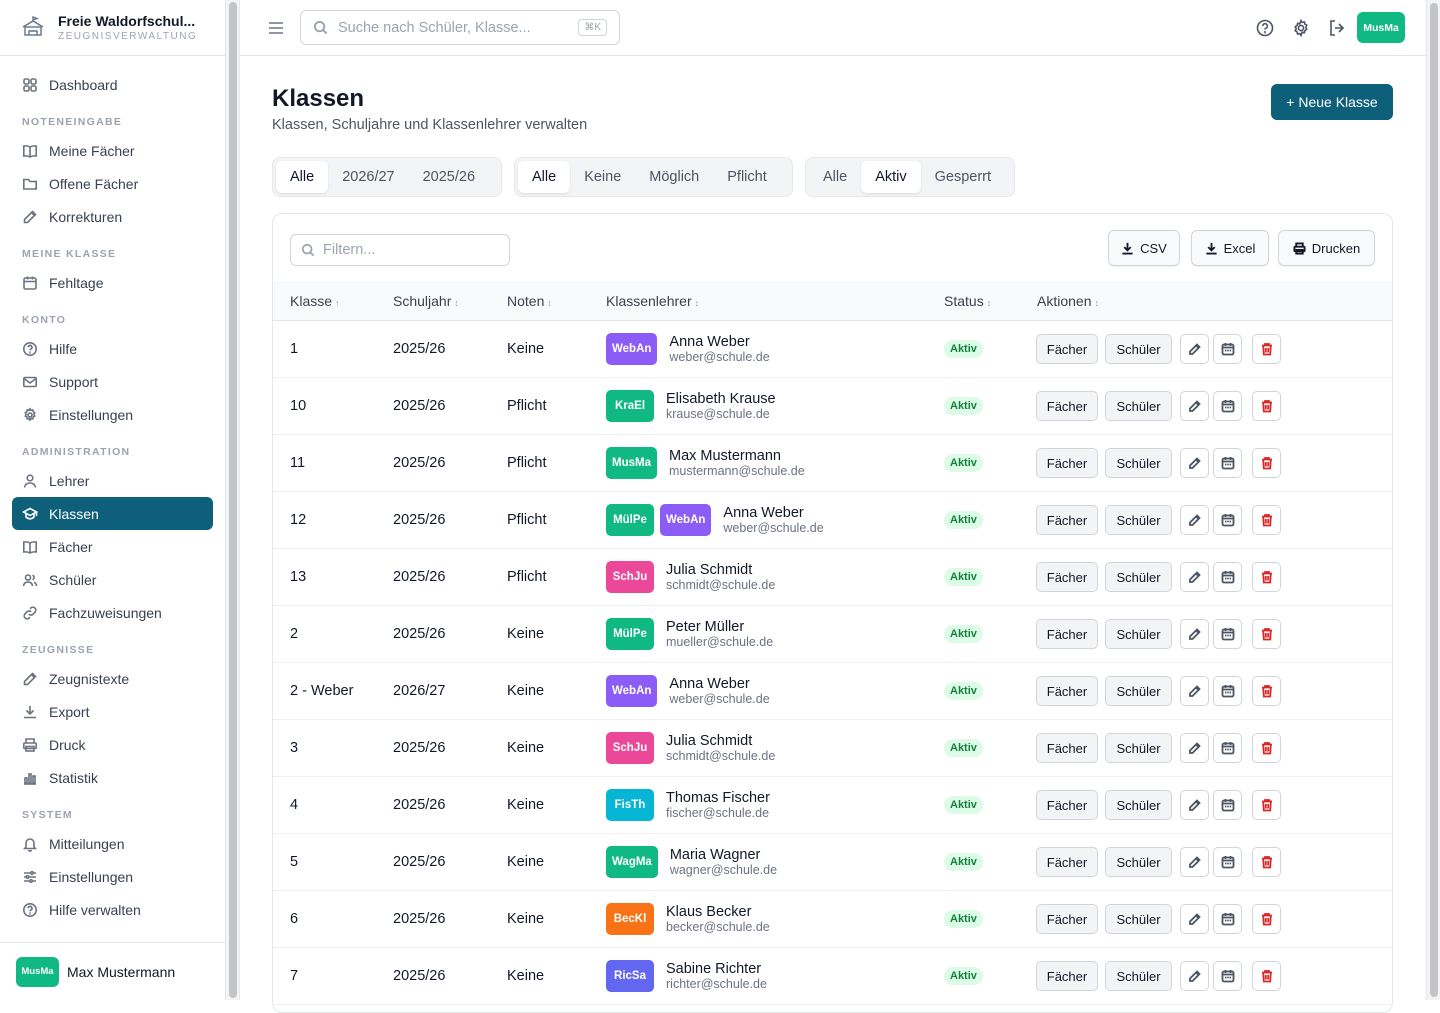  I want to click on column-header: Klasse ↑, so click(315, 301).